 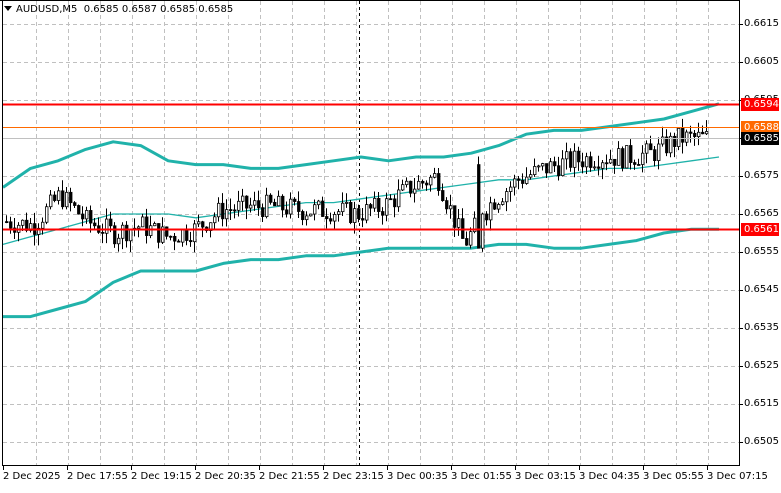 What do you see at coordinates (760, 127) in the screenshot?
I see `price-tag-0-6588: 0.6588` at bounding box center [760, 127].